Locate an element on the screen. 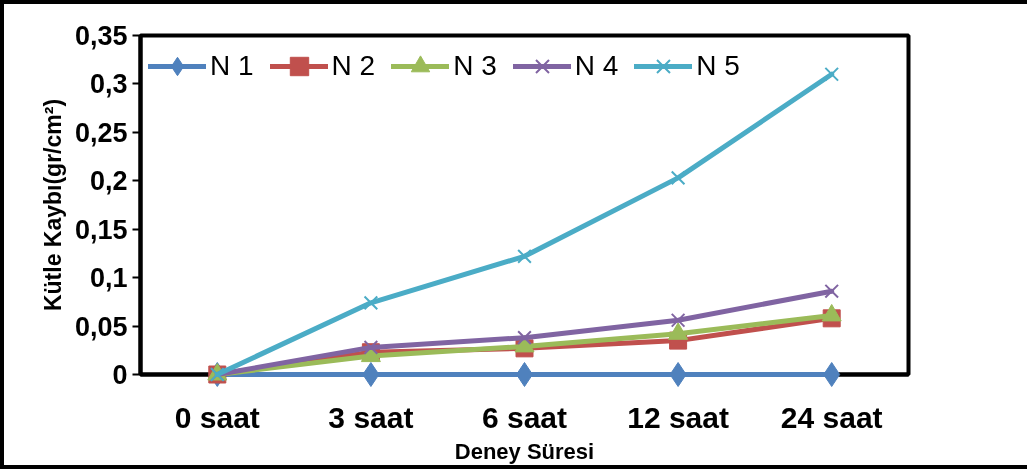  y-tick-label: 0,05 is located at coordinates (101, 326).